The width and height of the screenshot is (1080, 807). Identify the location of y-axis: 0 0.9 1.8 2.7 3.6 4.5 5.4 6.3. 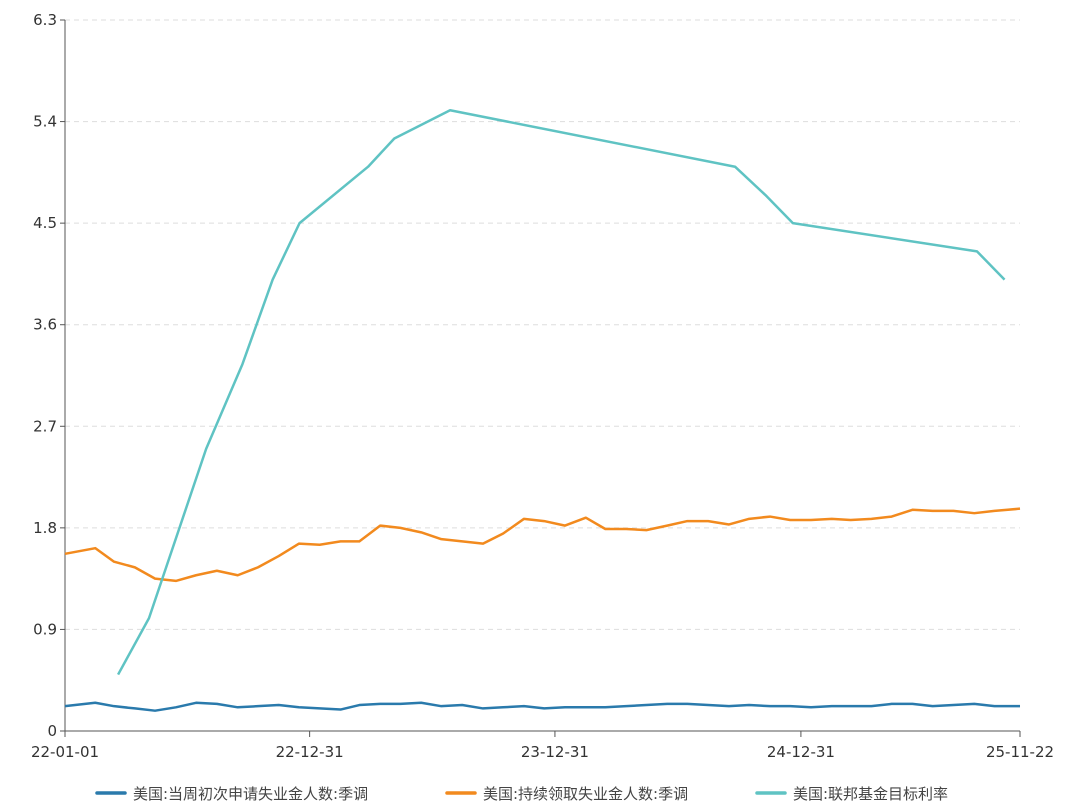
(49, 375).